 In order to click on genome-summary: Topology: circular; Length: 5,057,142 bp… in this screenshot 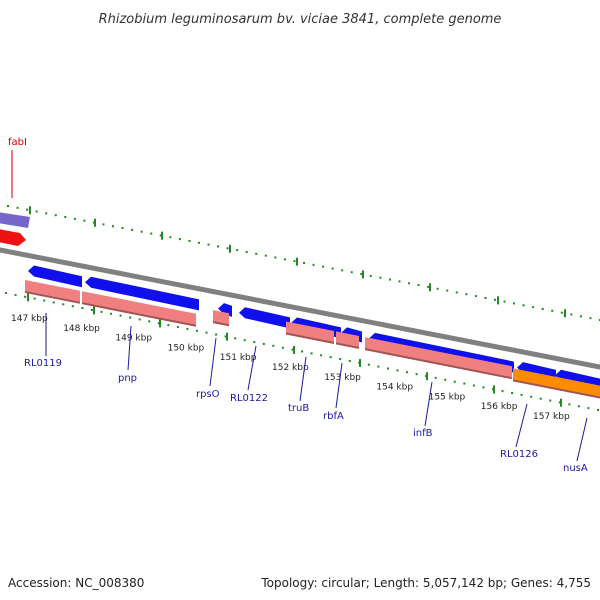, I will do `click(425, 583)`.